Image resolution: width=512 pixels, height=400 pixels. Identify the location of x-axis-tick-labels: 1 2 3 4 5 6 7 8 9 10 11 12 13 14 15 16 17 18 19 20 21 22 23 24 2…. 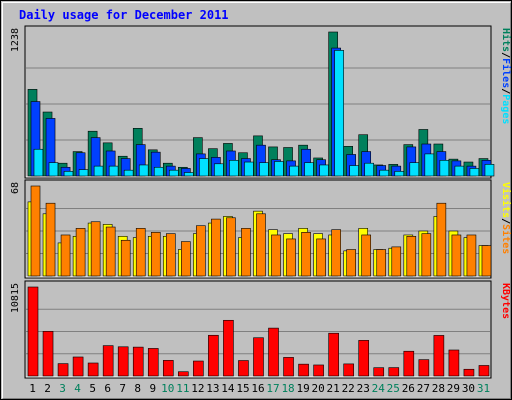
(259, 388).